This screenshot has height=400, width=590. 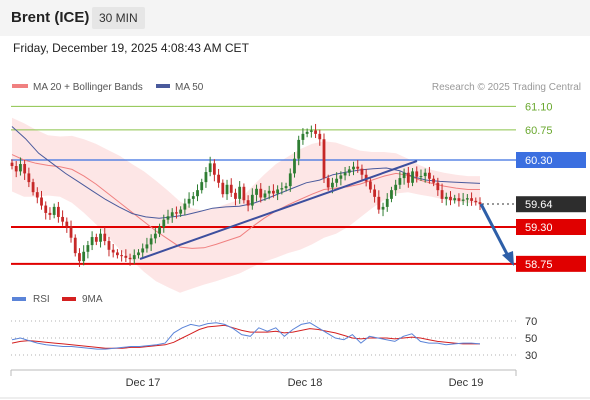 What do you see at coordinates (20, 86) in the screenshot?
I see `bollinger-legend-swatch` at bounding box center [20, 86].